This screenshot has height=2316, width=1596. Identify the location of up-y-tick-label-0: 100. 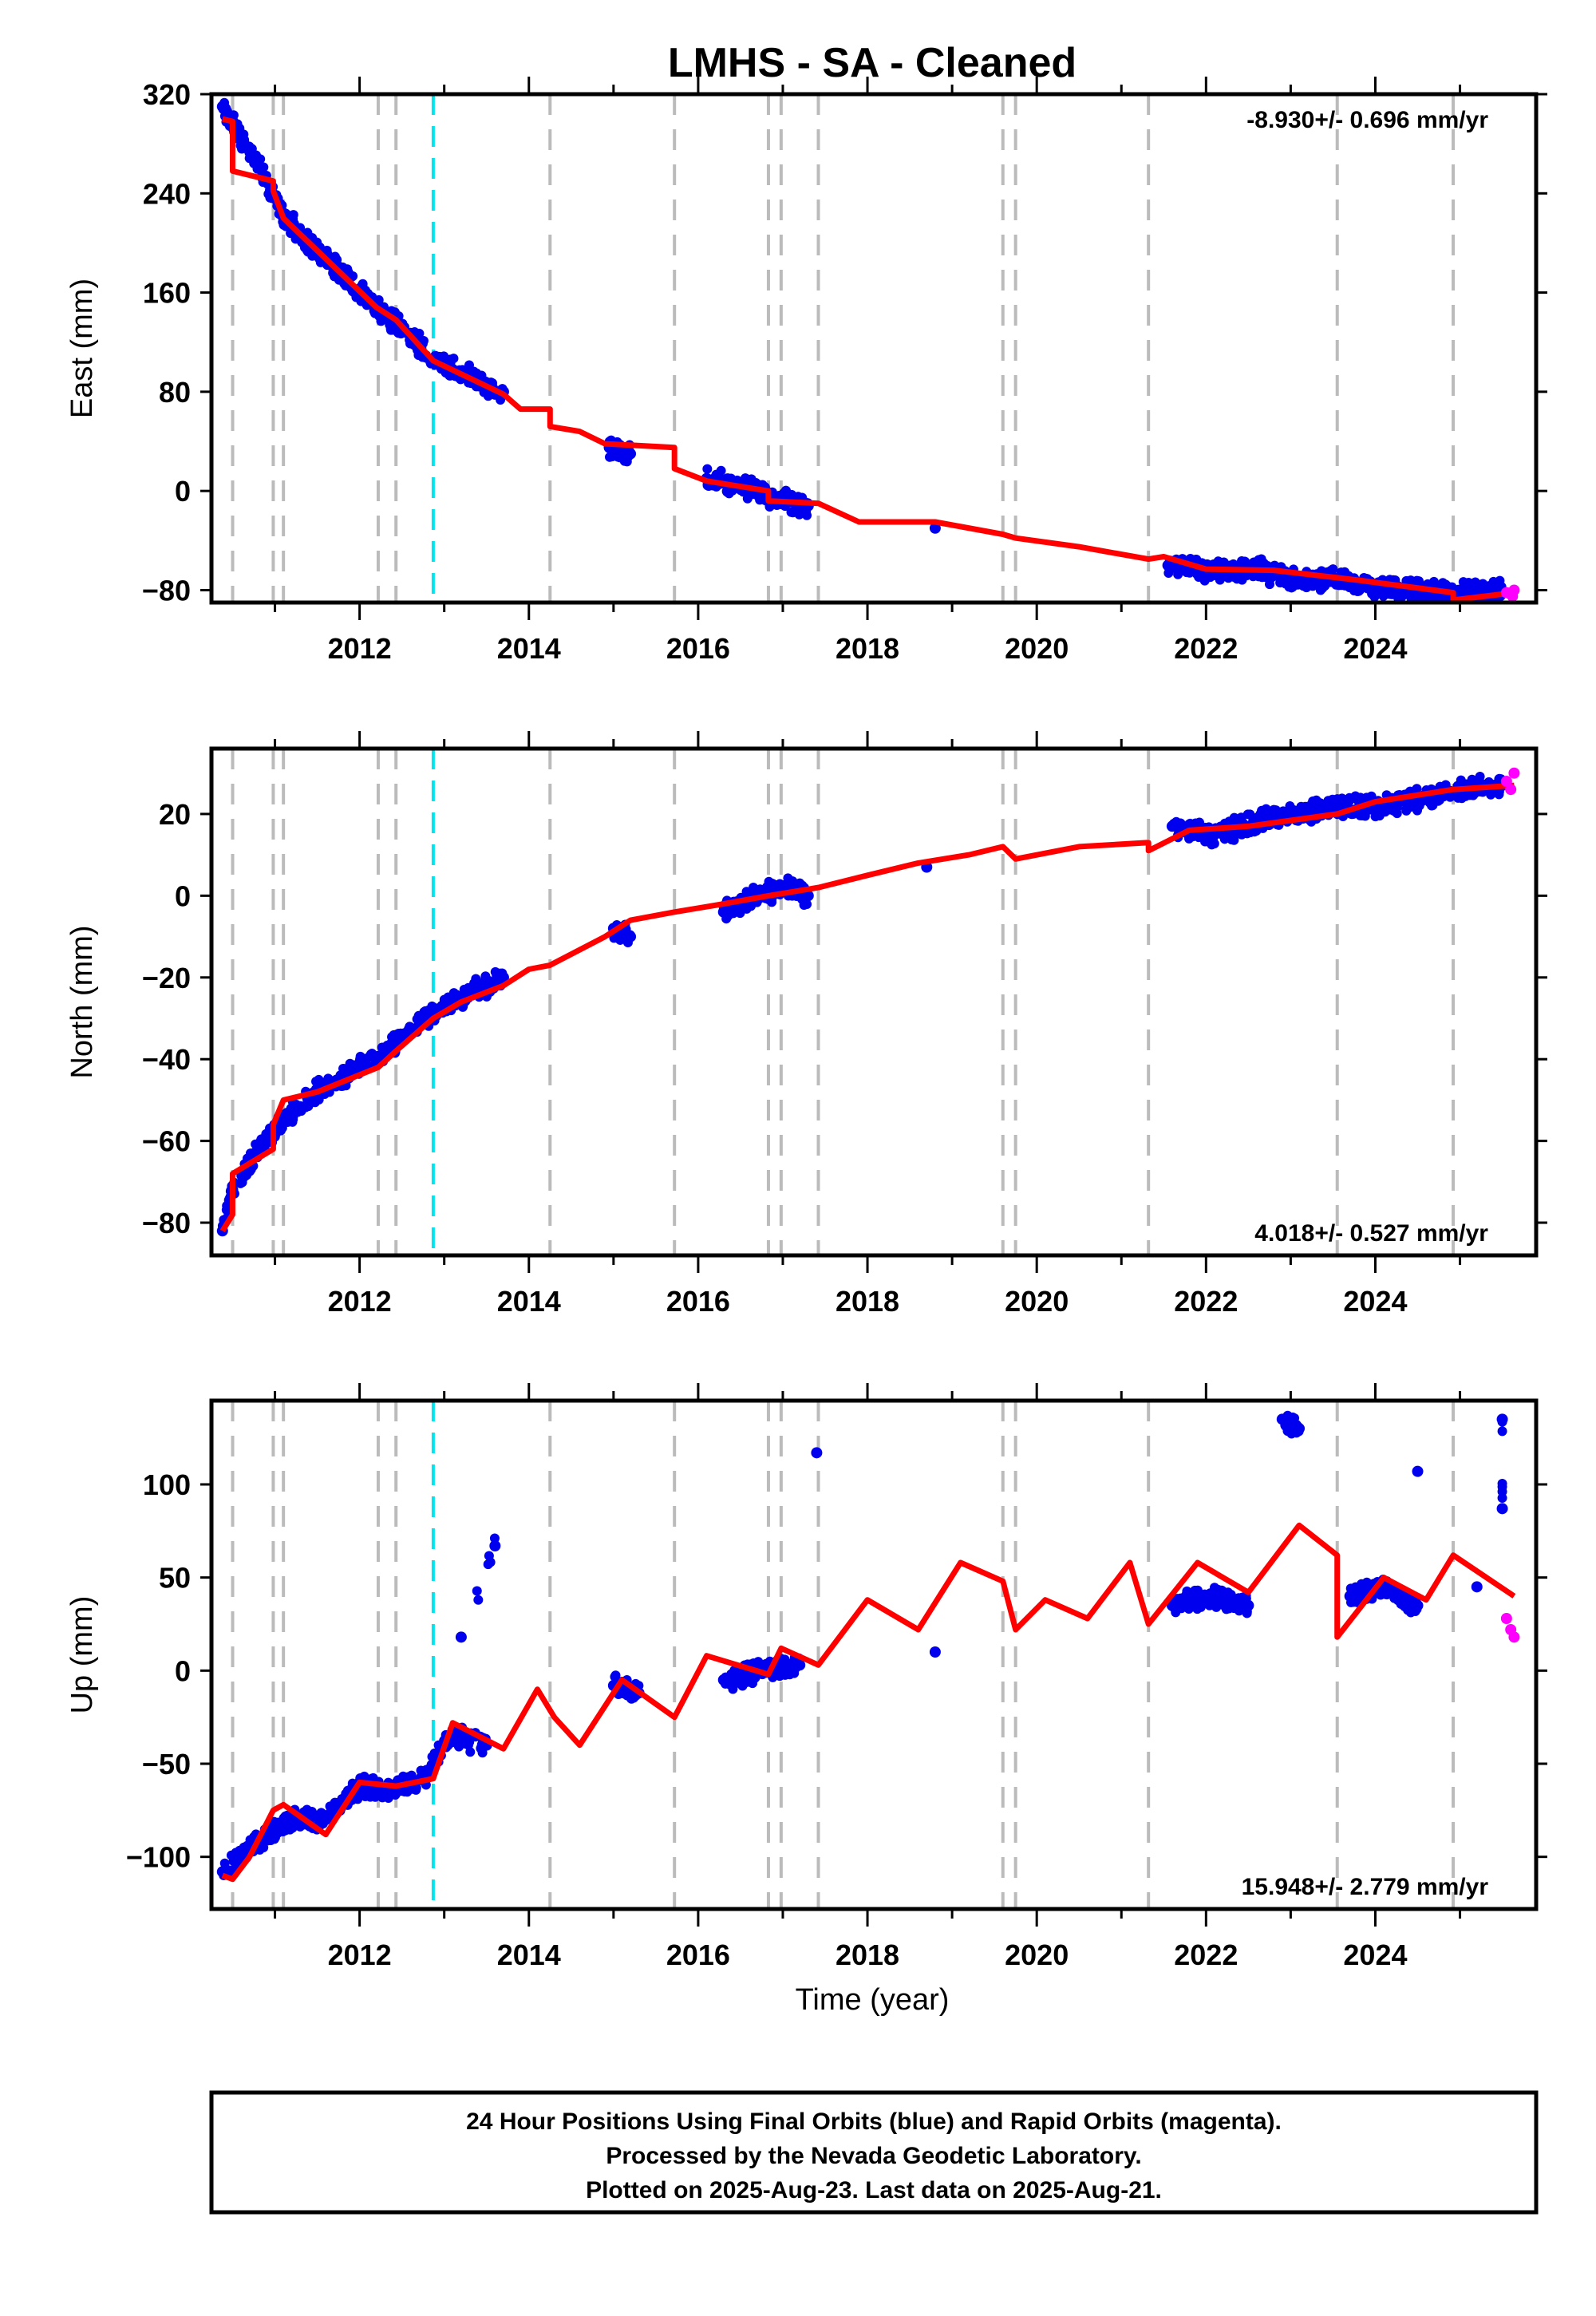
(167, 1484).